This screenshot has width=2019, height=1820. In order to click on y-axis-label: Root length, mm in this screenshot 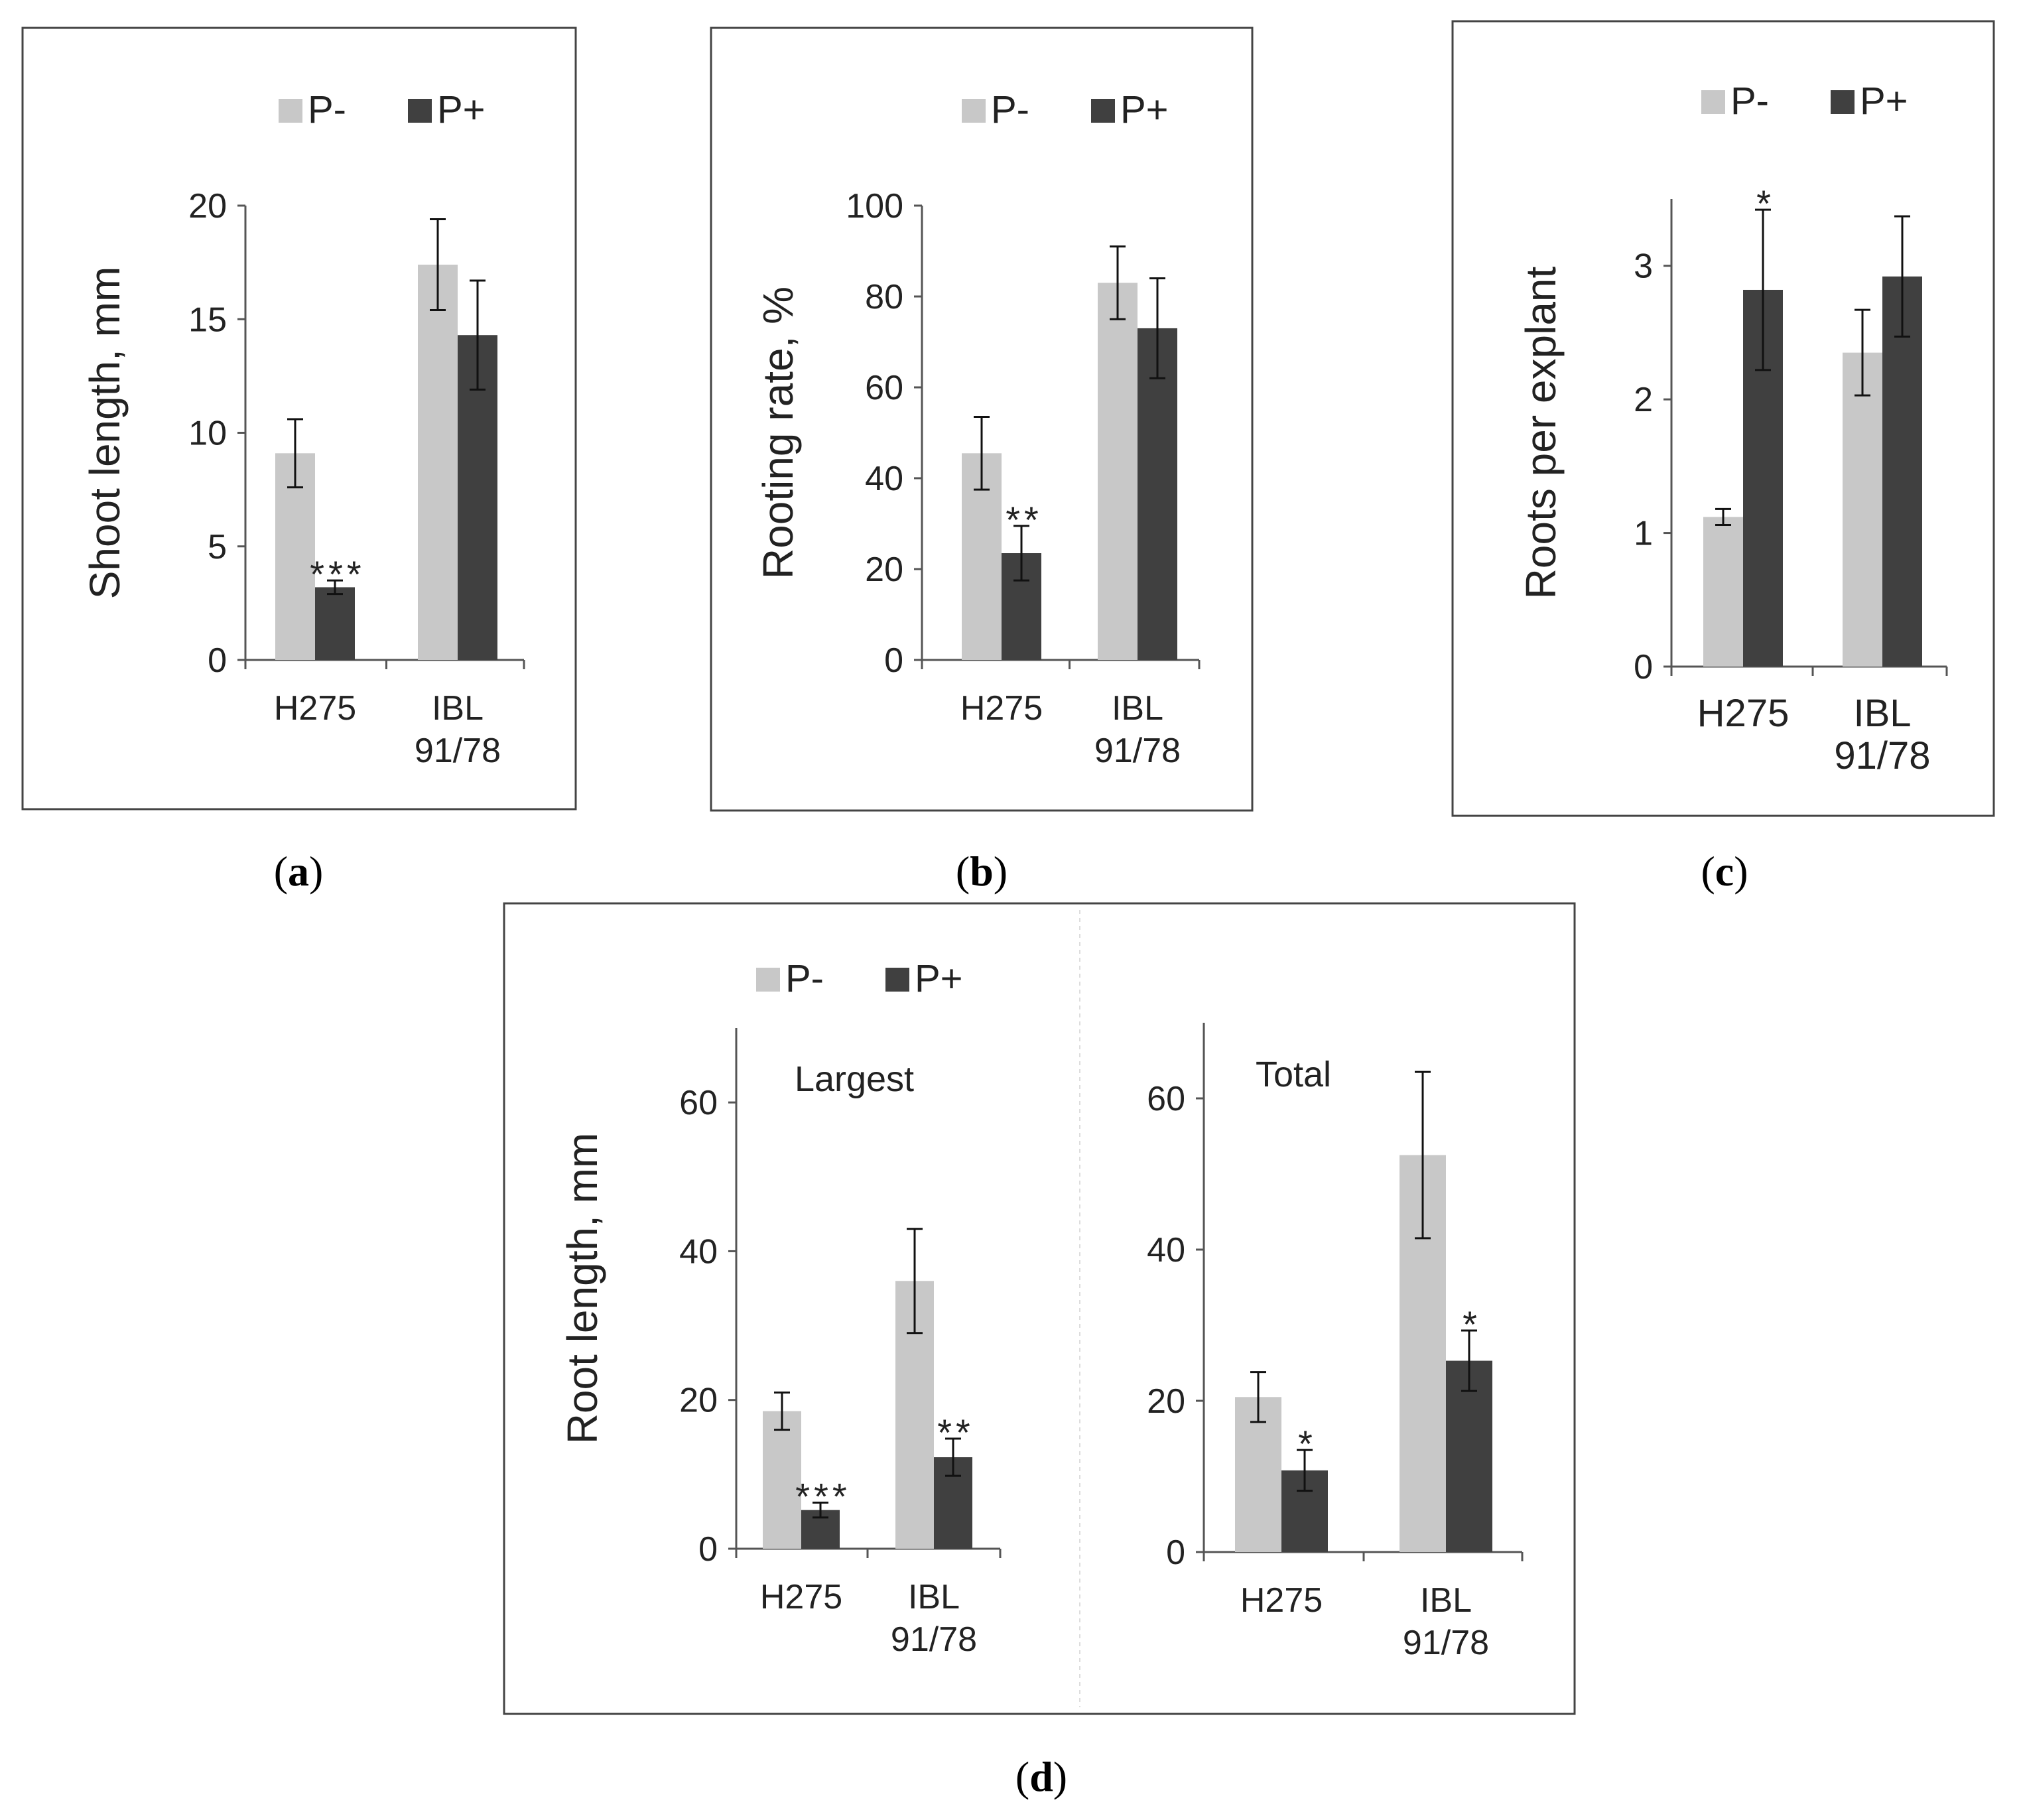, I will do `click(582, 1289)`.